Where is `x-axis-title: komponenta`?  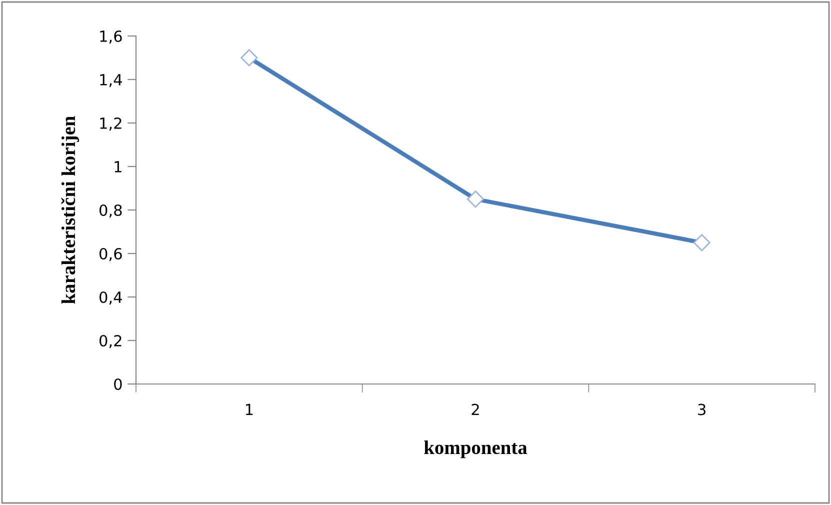 x-axis-title: komponenta is located at coordinates (476, 449).